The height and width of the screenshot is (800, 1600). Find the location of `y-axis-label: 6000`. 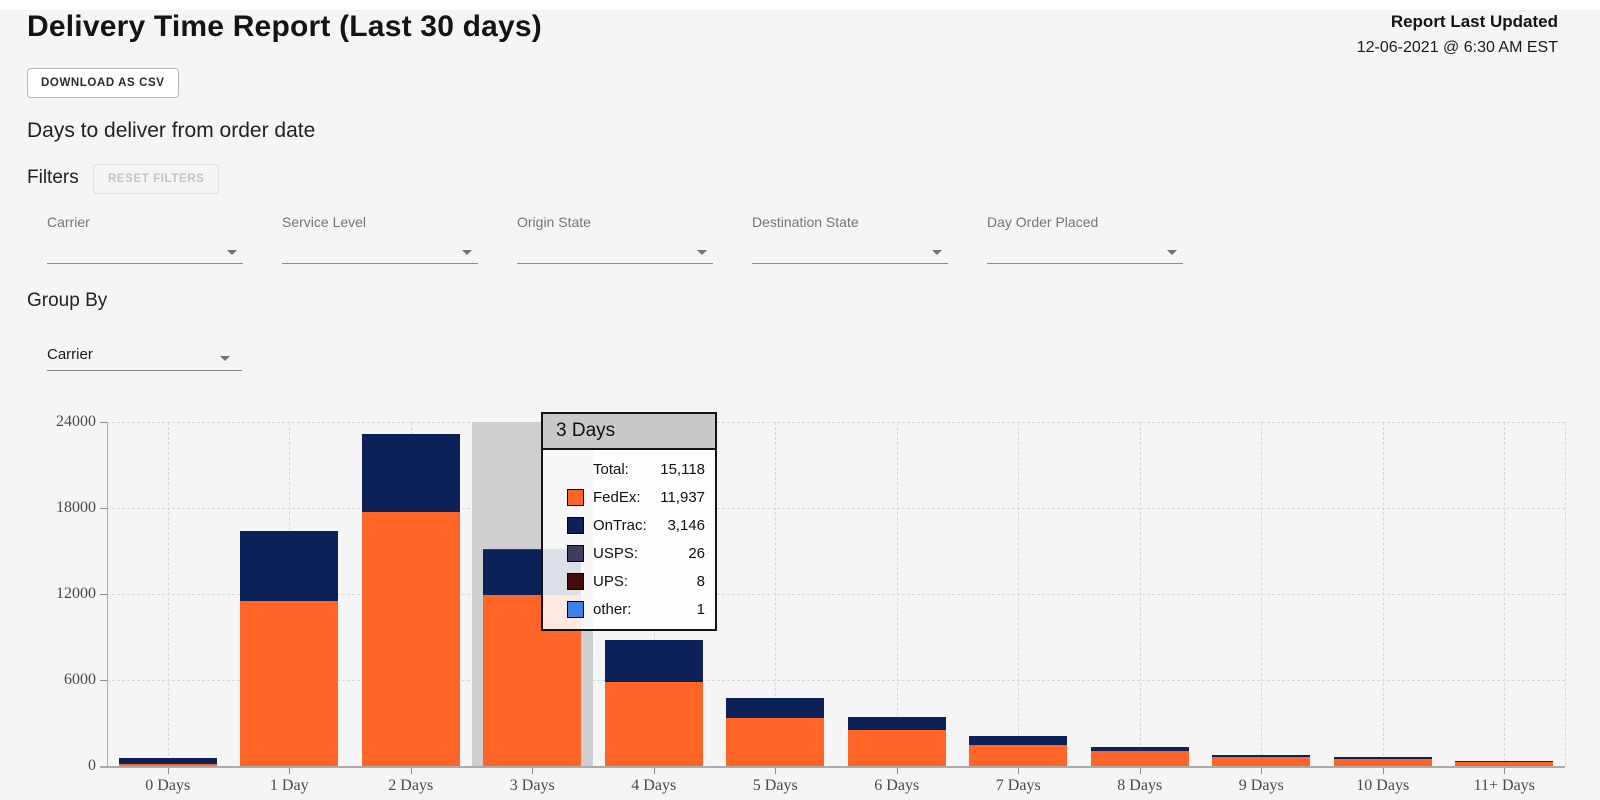

y-axis-label: 6000 is located at coordinates (80, 679).